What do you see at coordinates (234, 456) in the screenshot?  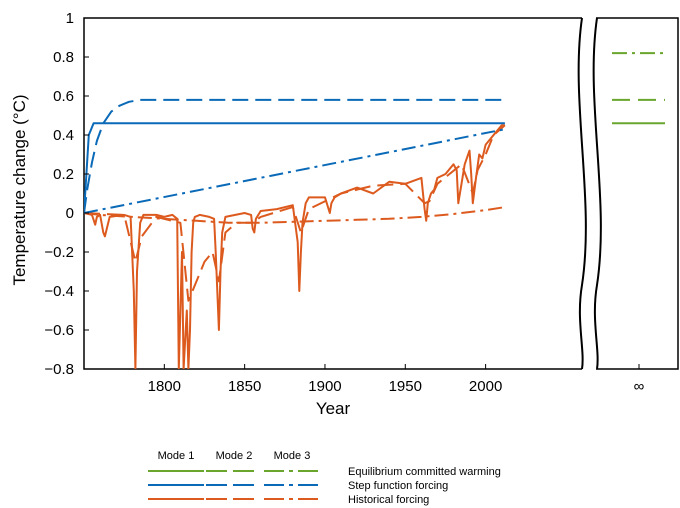 I see `legend-mode-header: Mode 2` at bounding box center [234, 456].